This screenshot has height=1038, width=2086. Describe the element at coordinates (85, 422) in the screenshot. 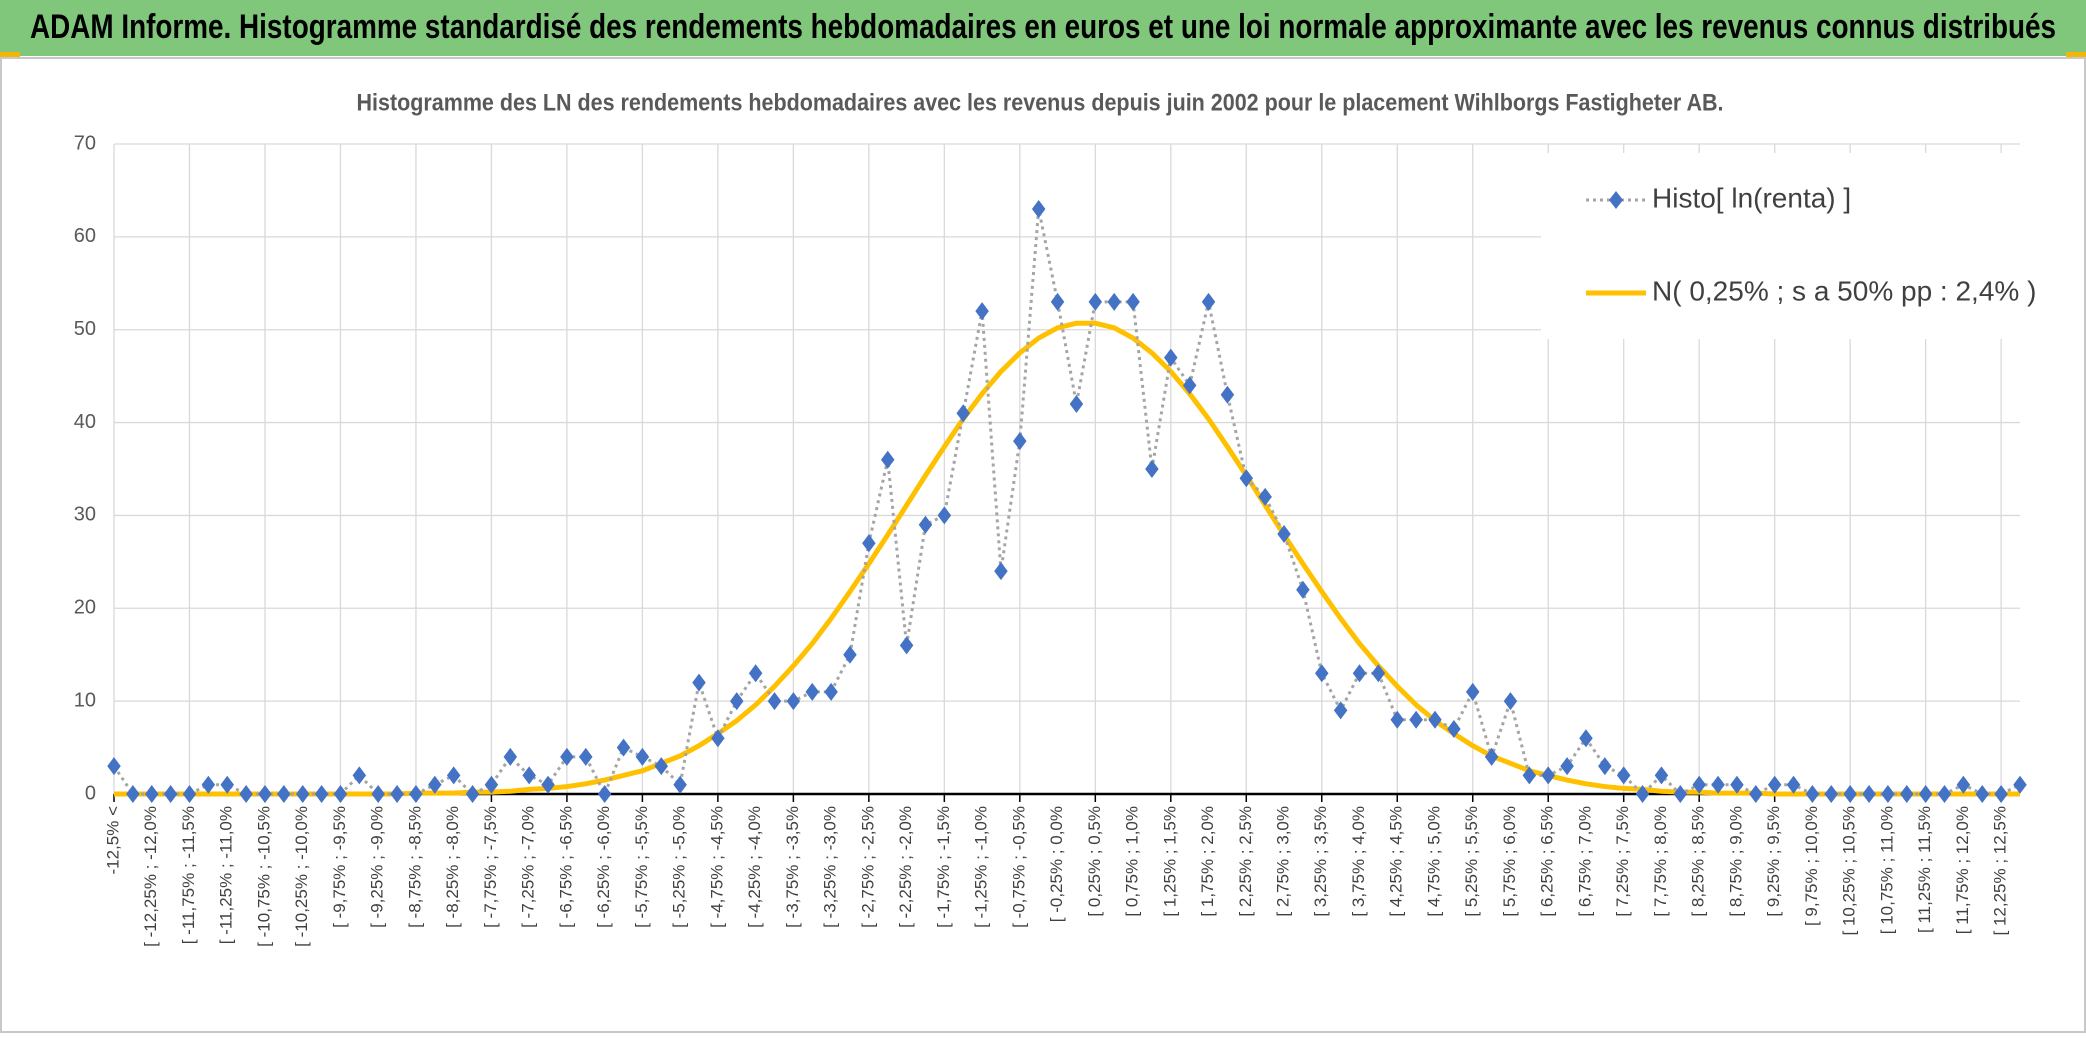

I see `y-tick-label: 40` at that location.